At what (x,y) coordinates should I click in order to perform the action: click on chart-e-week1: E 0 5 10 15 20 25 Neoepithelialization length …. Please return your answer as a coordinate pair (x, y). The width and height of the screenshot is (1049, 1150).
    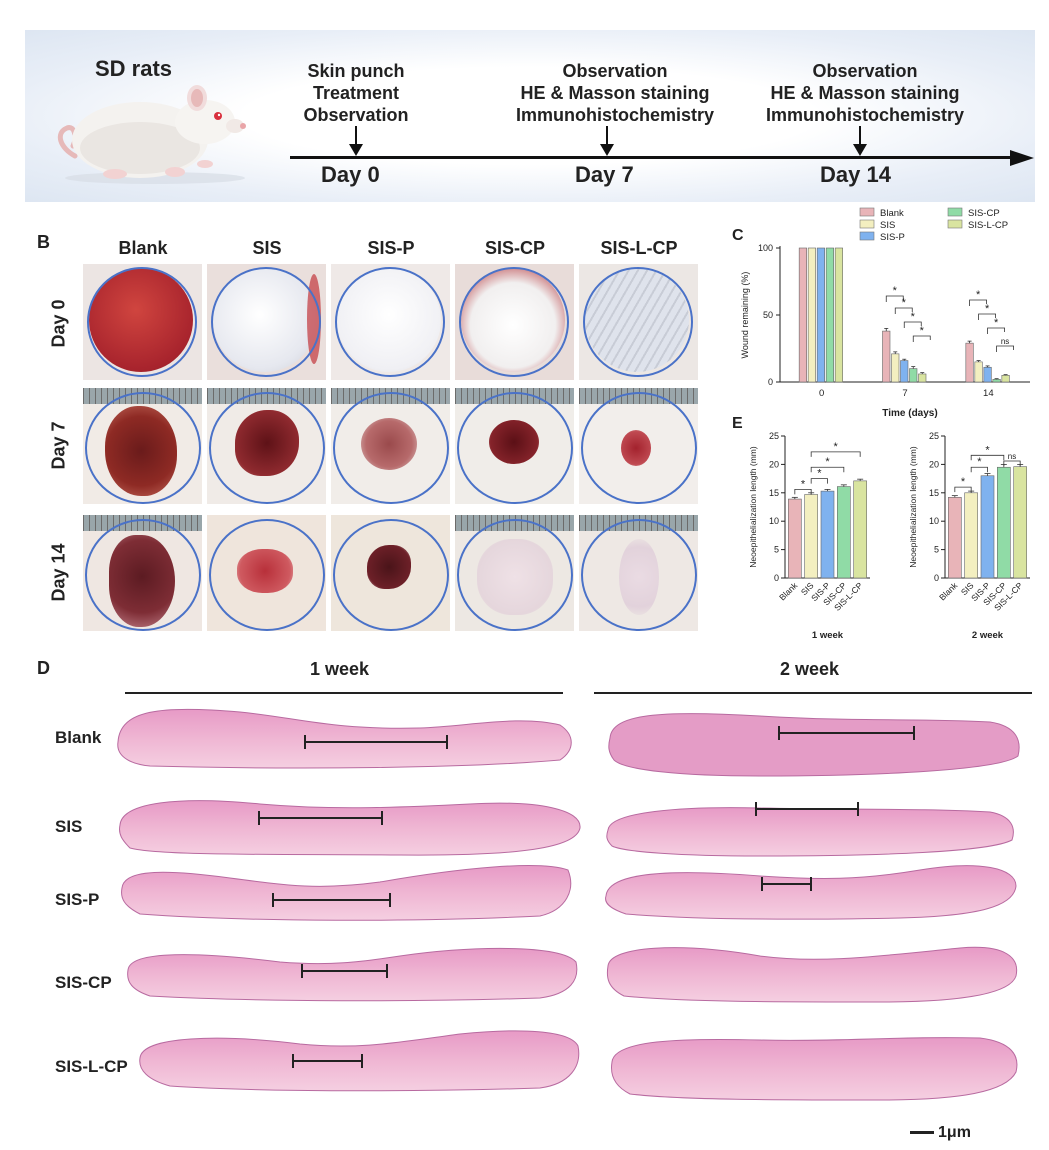
    Looking at the image, I should click on (801, 528).